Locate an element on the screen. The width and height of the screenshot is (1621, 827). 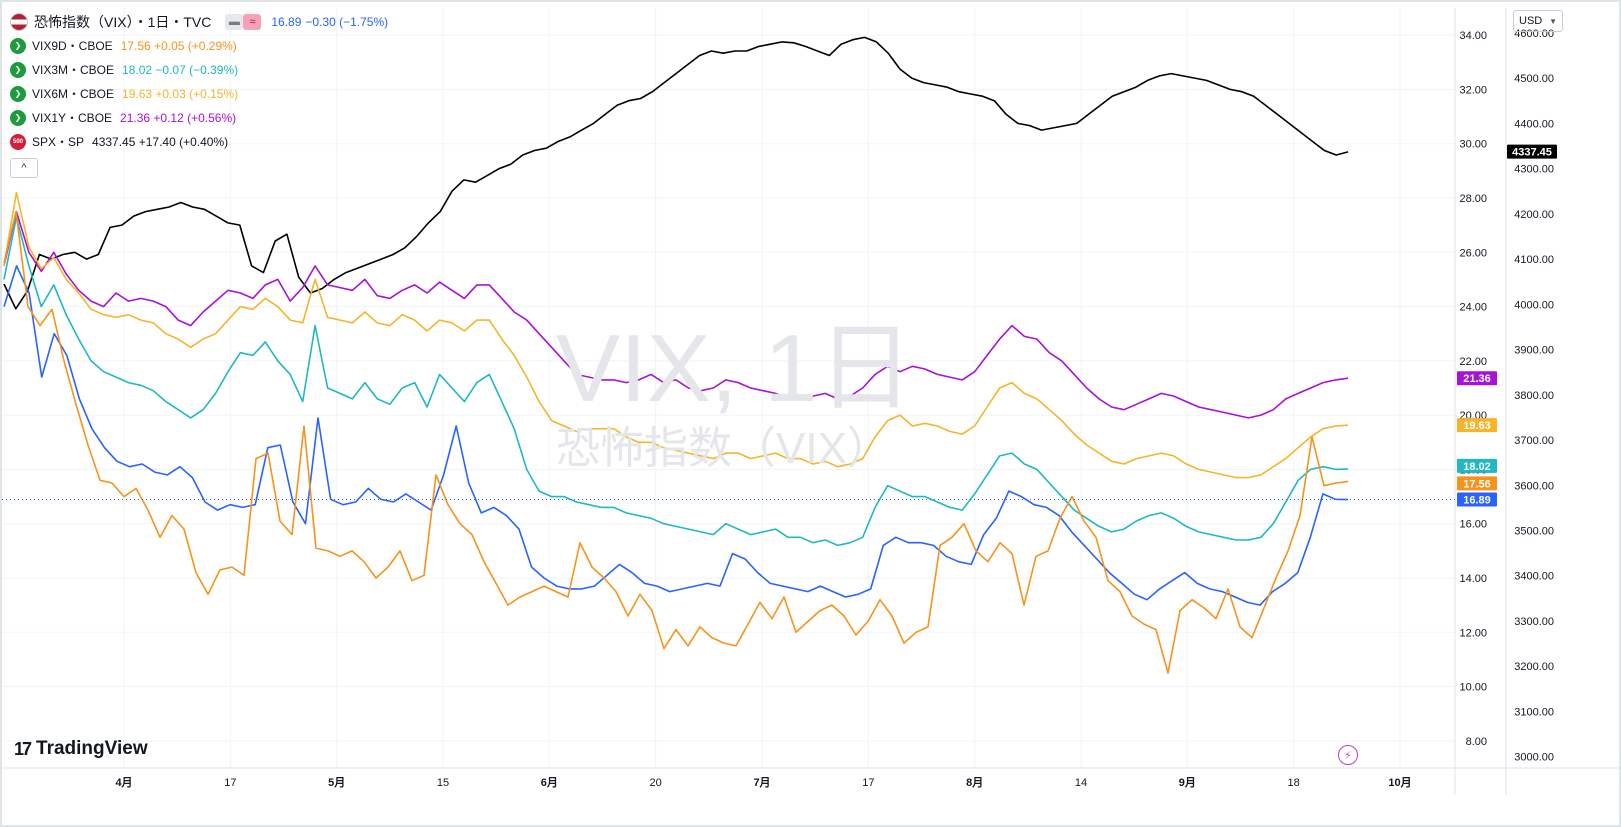
main-symbol-title: 恐怖指数（VIX）・1日・TVC is located at coordinates (123, 22).